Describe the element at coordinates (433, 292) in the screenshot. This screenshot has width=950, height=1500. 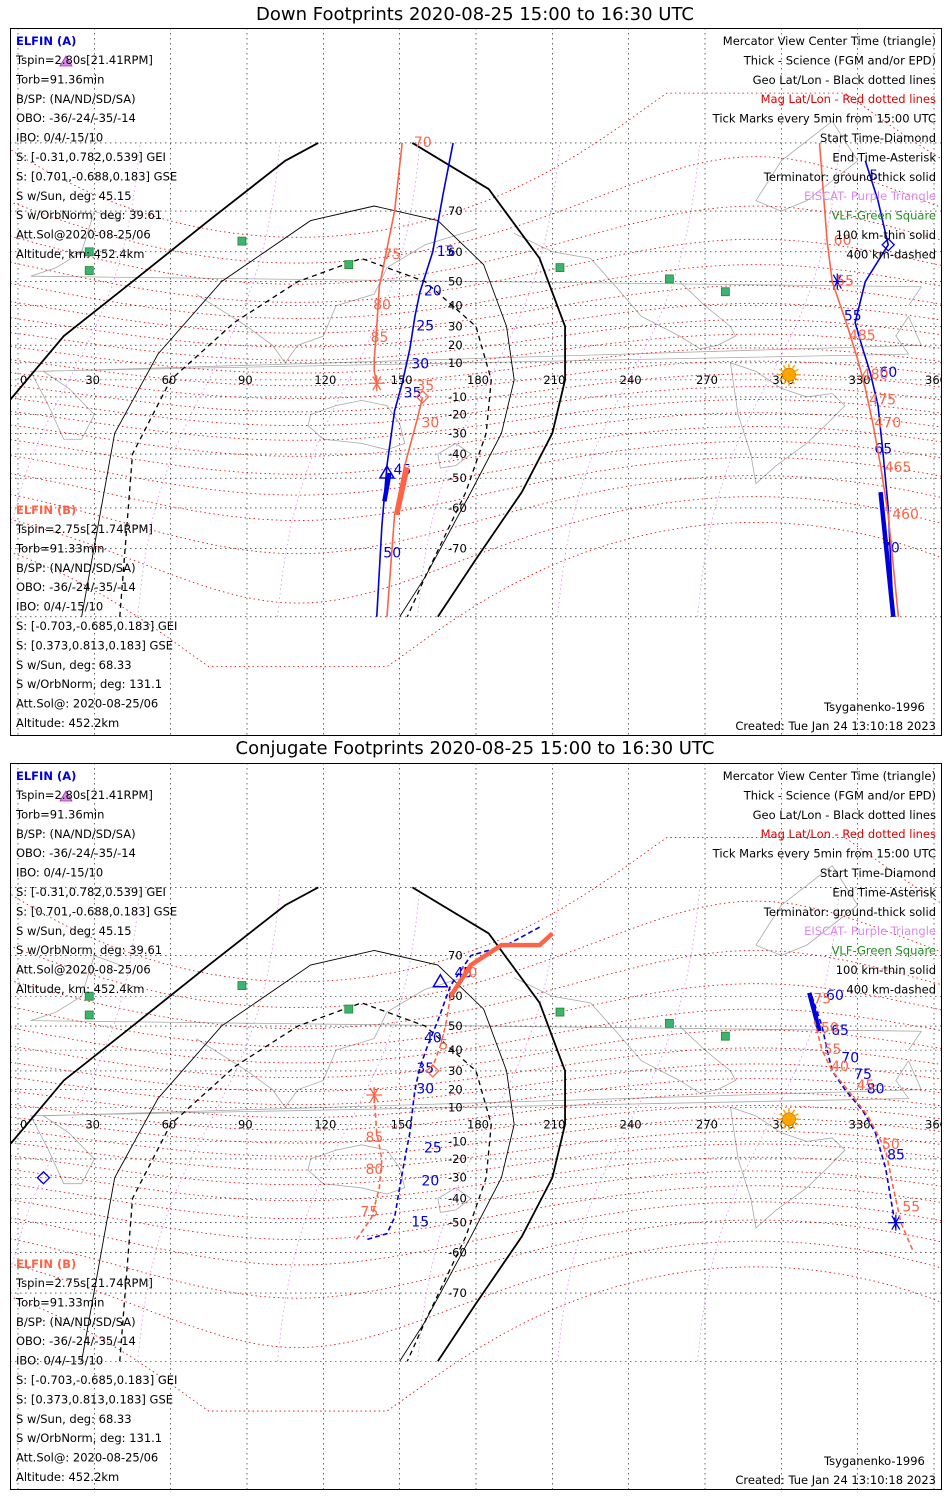
I see `tick-time-label: 20` at that location.